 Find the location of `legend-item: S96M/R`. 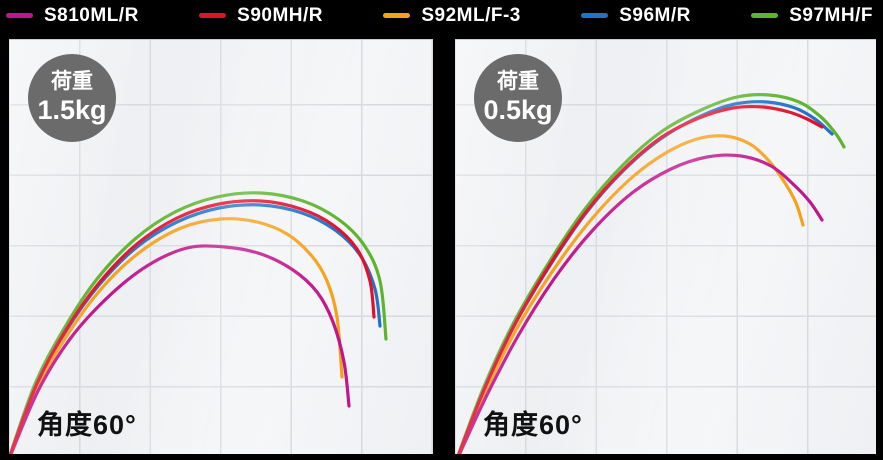

legend-item: S96M/R is located at coordinates (636, 16).